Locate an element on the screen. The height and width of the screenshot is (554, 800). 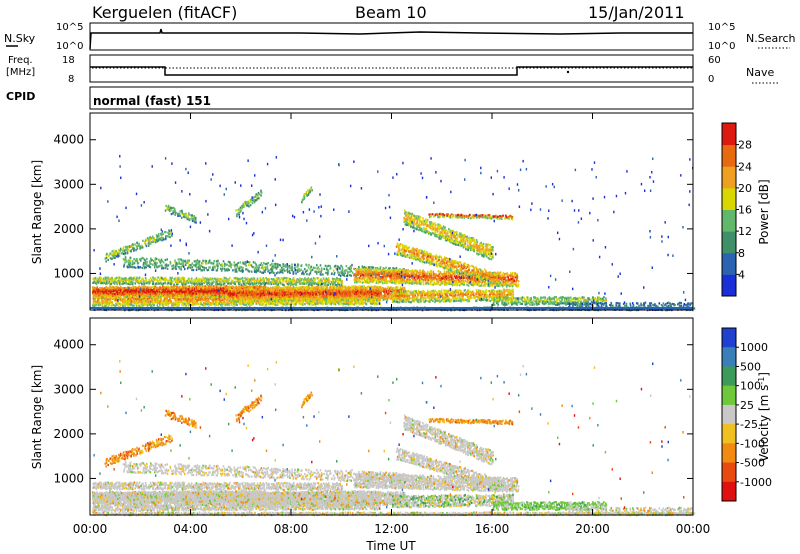
nsearch-tick-bottom: 10^0 is located at coordinates (721, 46).